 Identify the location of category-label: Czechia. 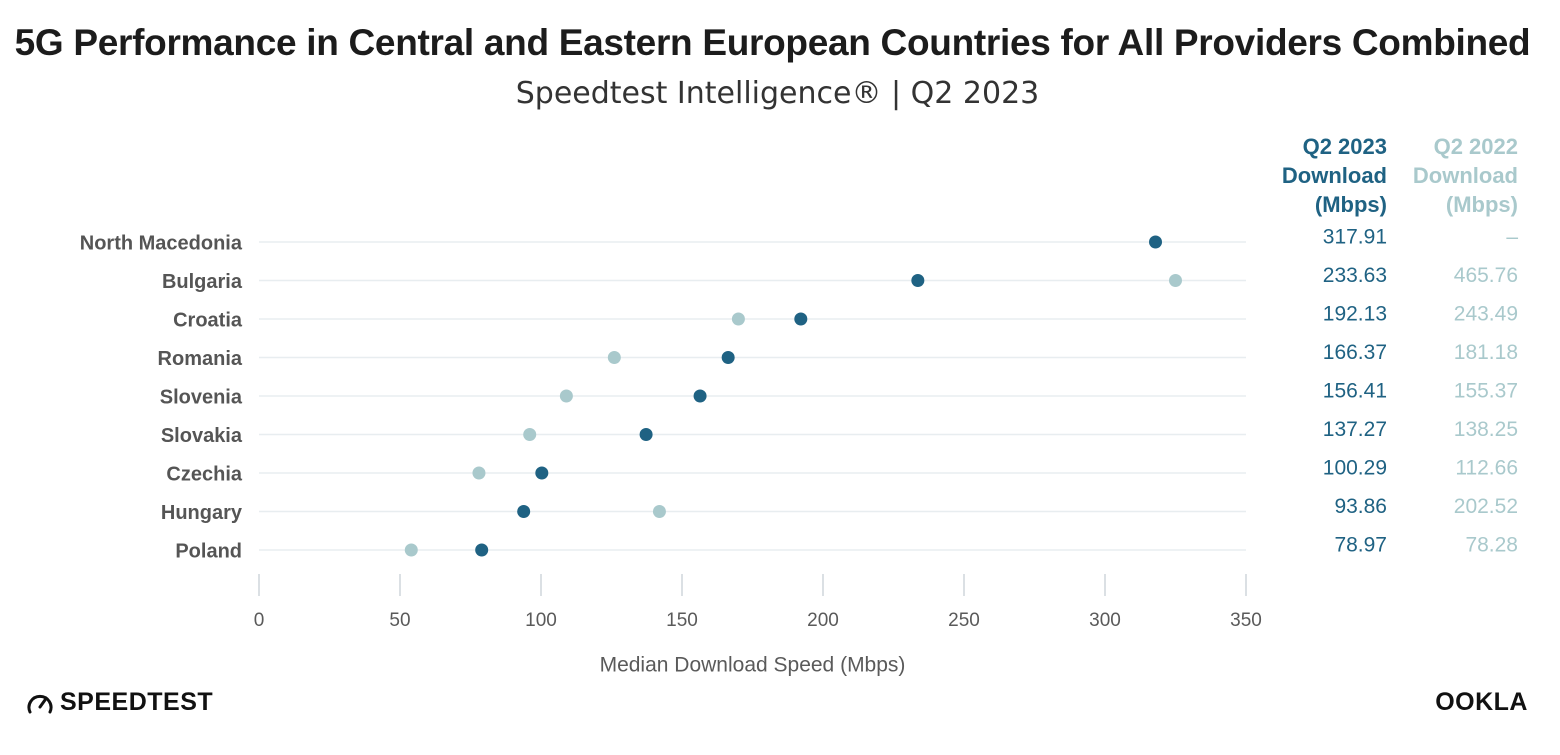
(204, 474).